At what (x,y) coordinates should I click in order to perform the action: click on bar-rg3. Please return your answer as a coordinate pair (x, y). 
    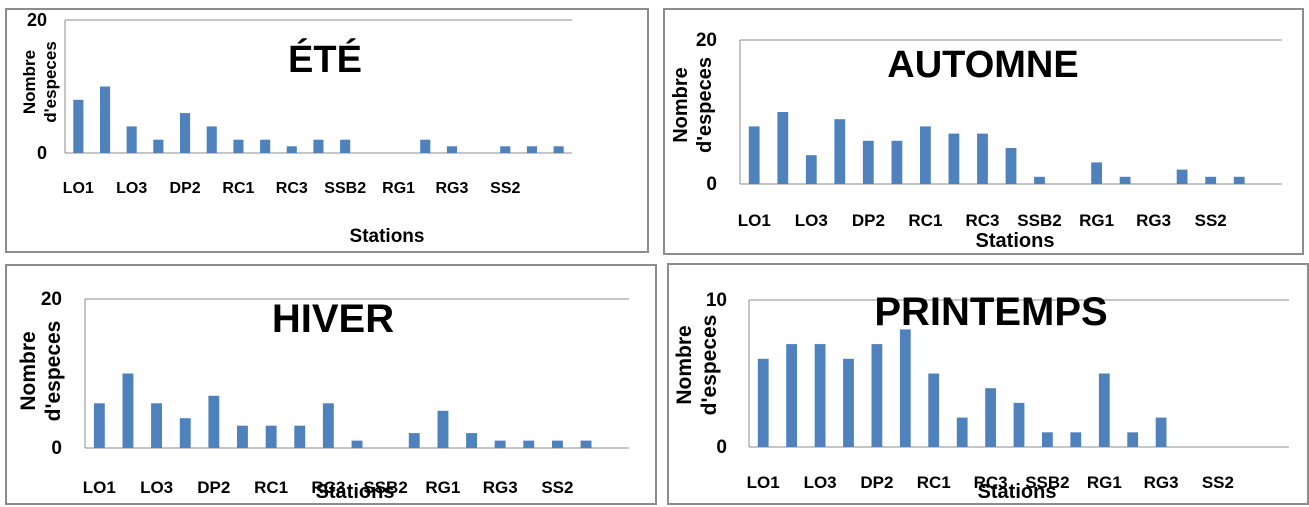
    Looking at the image, I should click on (1182, 176).